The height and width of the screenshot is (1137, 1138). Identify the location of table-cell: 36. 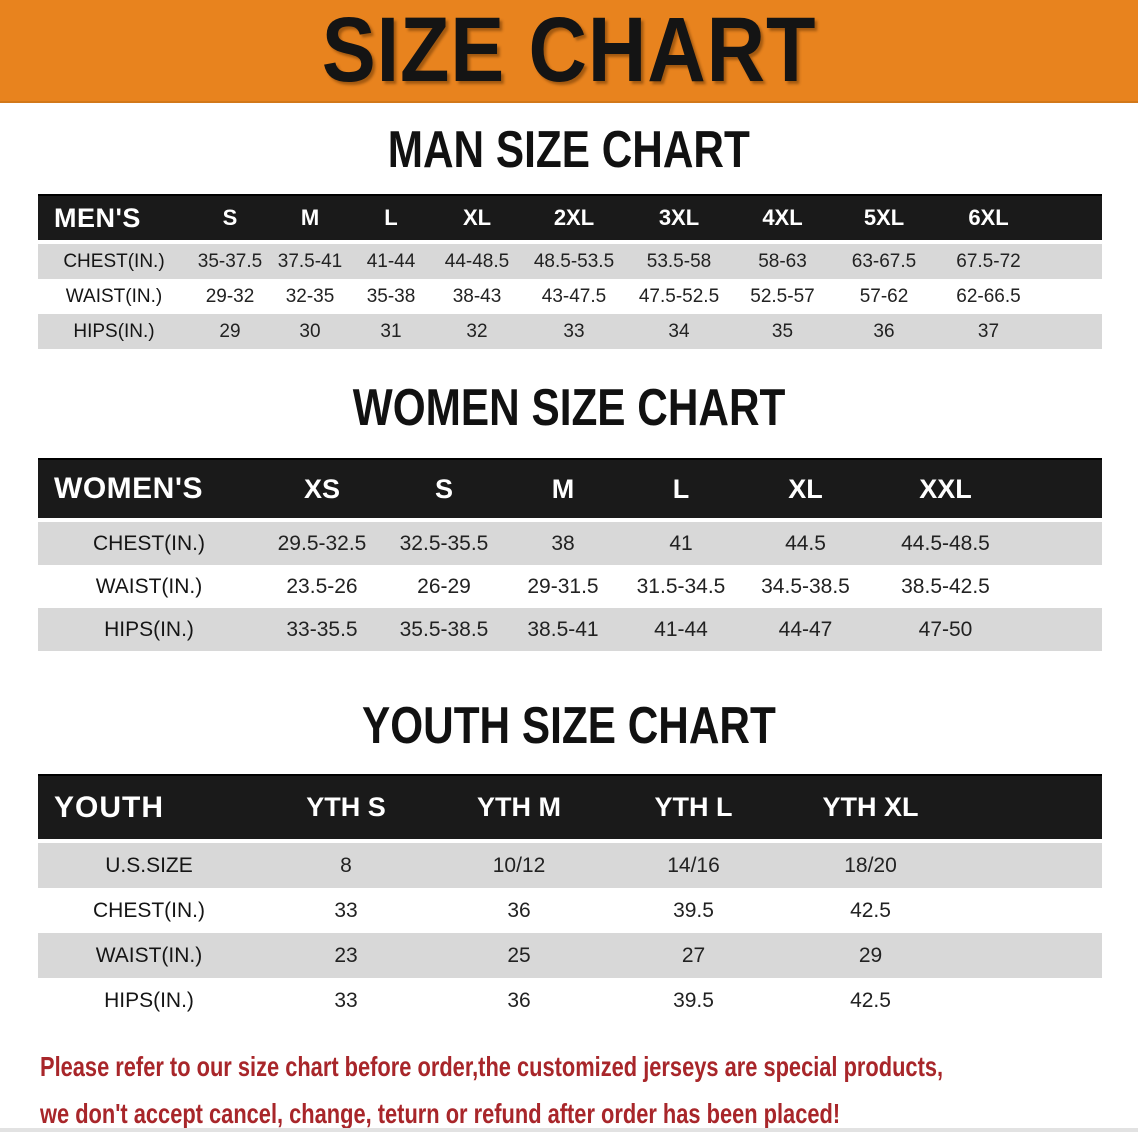
(884, 331).